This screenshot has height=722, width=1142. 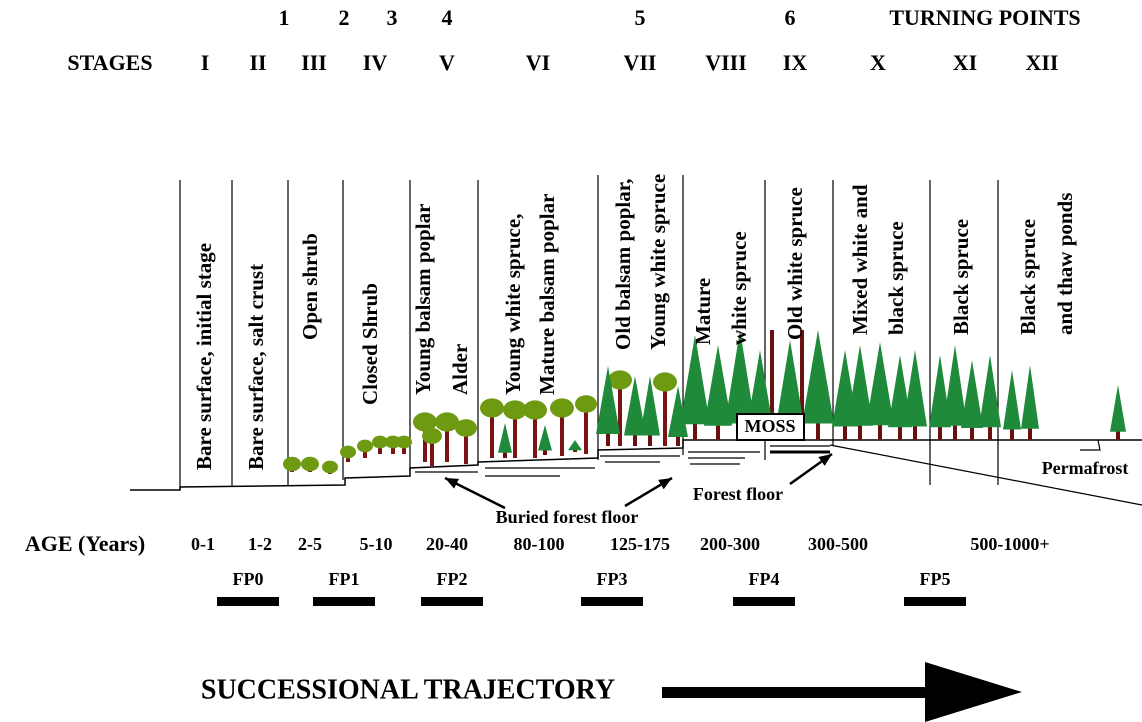 I want to click on stage-description: and thaw ponds, so click(x=1065, y=264).